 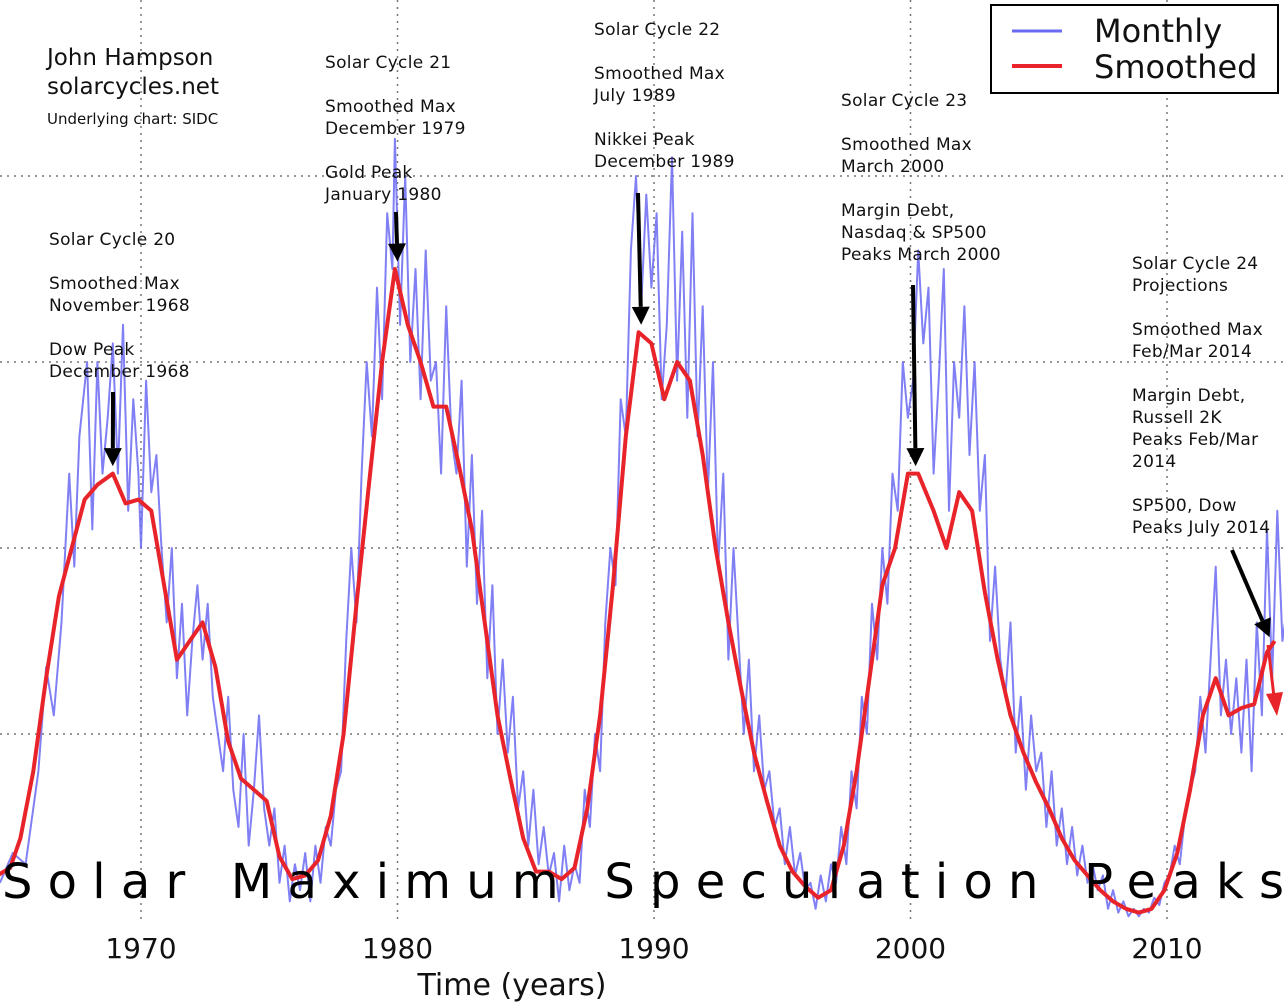 What do you see at coordinates (1192, 352) in the screenshot?
I see `cycle-24-max-date: Feb/Mar 2014` at bounding box center [1192, 352].